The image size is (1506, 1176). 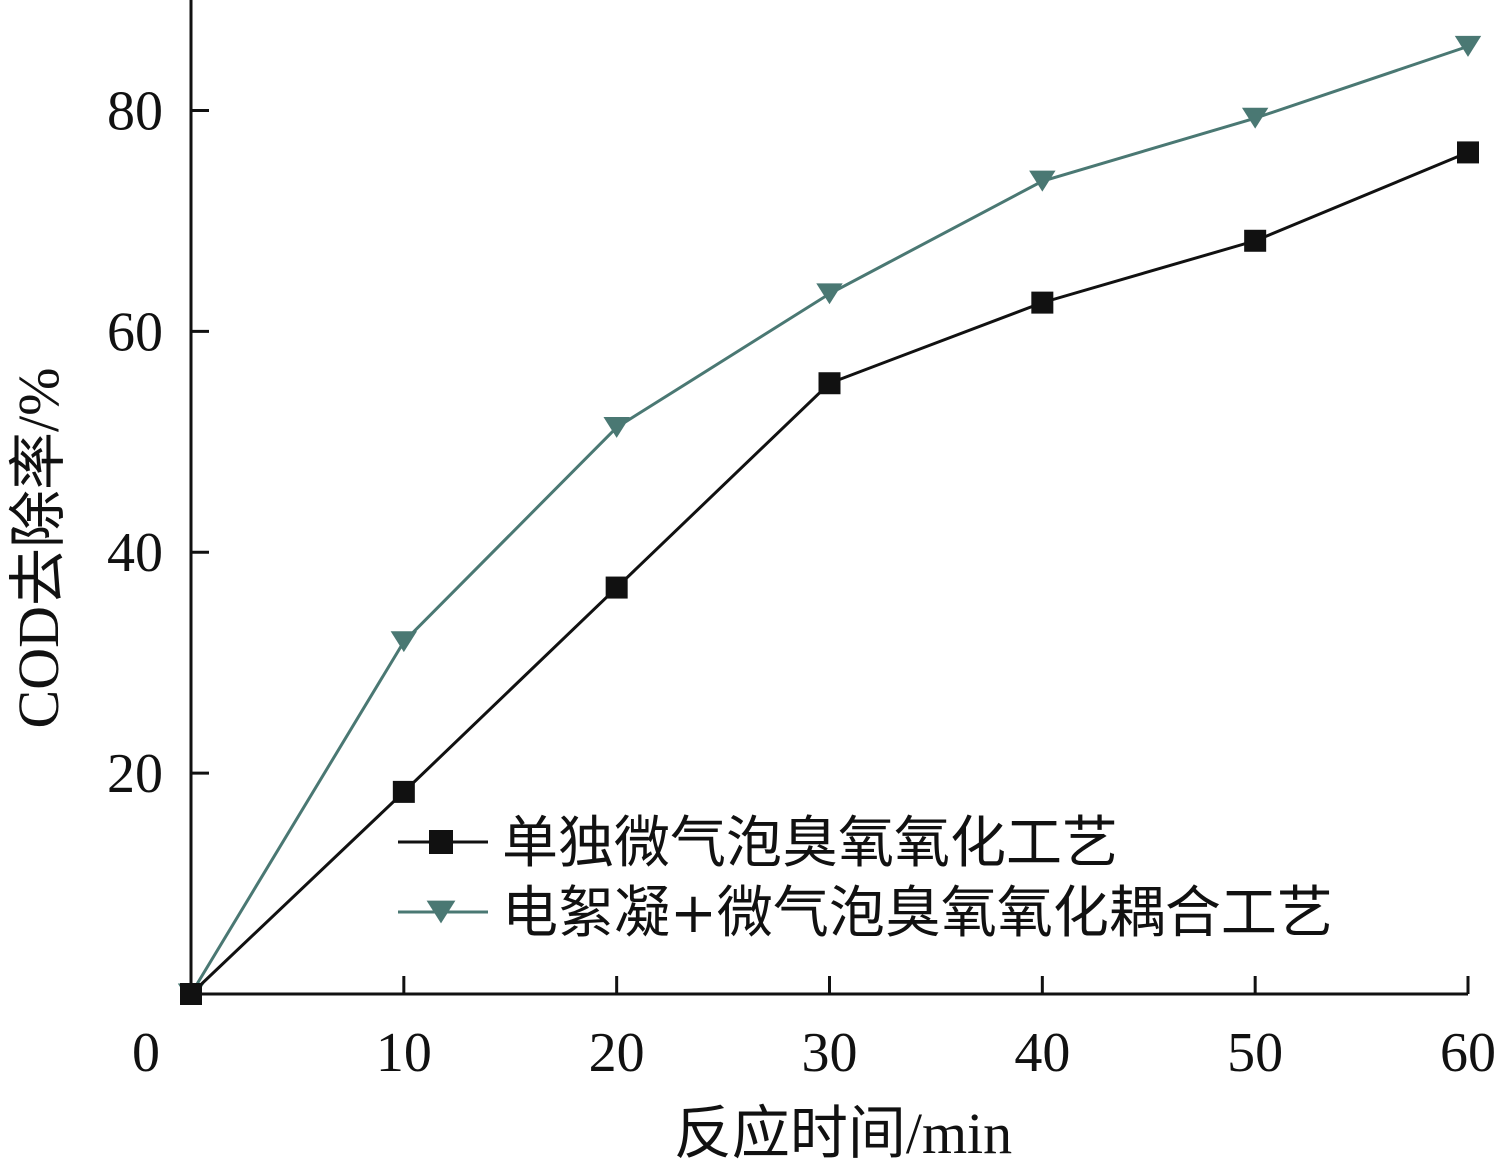 What do you see at coordinates (617, 1053) in the screenshot?
I see `x-tick-label: 20` at bounding box center [617, 1053].